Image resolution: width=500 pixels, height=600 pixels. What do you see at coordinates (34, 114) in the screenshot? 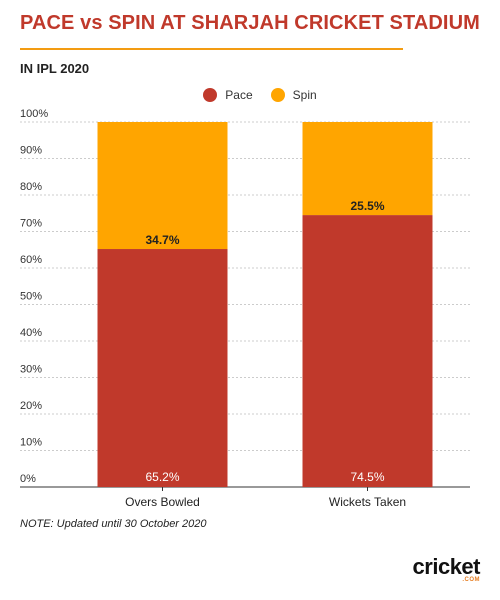
I see `y-tick-label: 100%` at bounding box center [34, 114].